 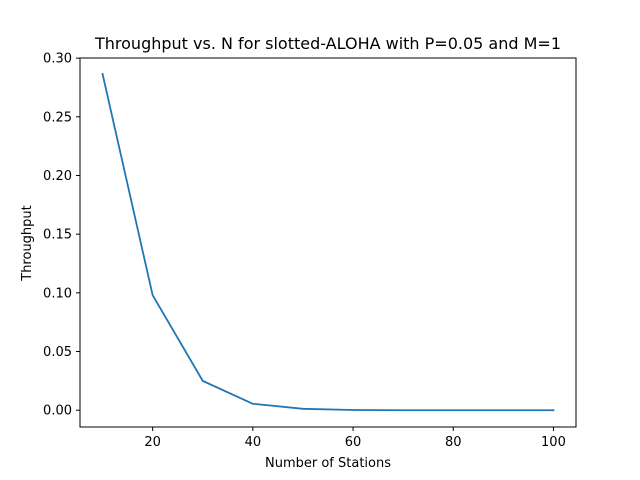 What do you see at coordinates (57, 352) in the screenshot?
I see `y-tick-label: 0.05` at bounding box center [57, 352].